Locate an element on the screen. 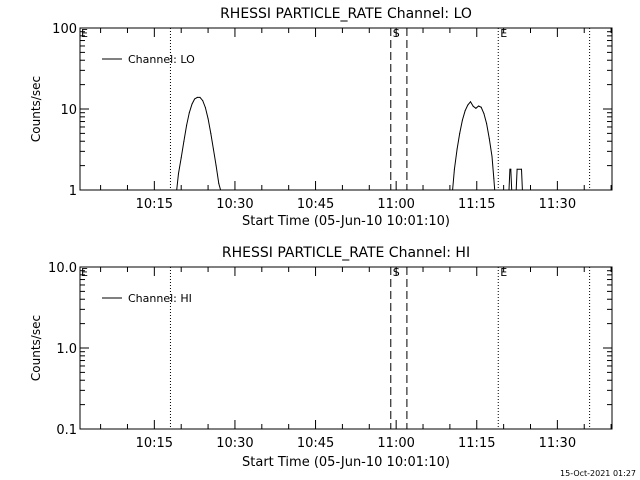 This screenshot has width=640, height=480. y-tick-label: 1 is located at coordinates (73, 191).